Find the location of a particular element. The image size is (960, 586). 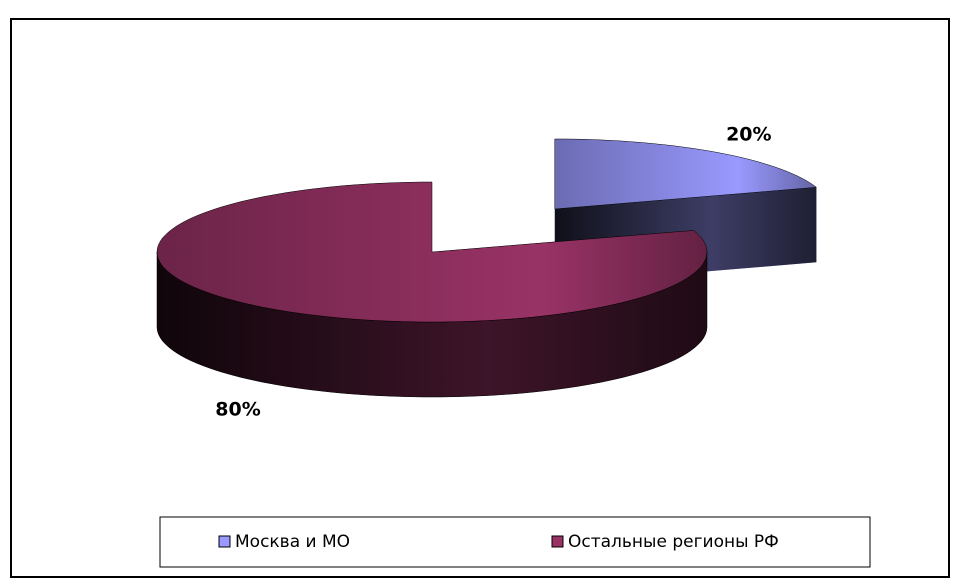

legend-label: Москва и МО is located at coordinates (292, 542).